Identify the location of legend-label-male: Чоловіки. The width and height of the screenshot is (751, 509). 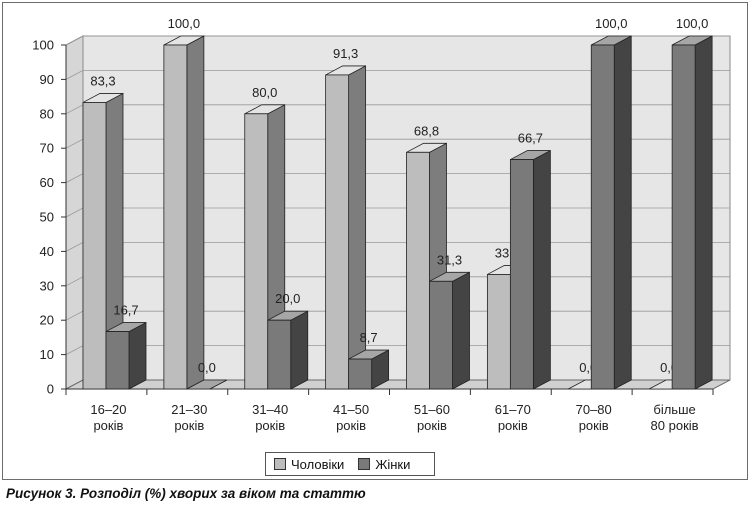
(318, 464).